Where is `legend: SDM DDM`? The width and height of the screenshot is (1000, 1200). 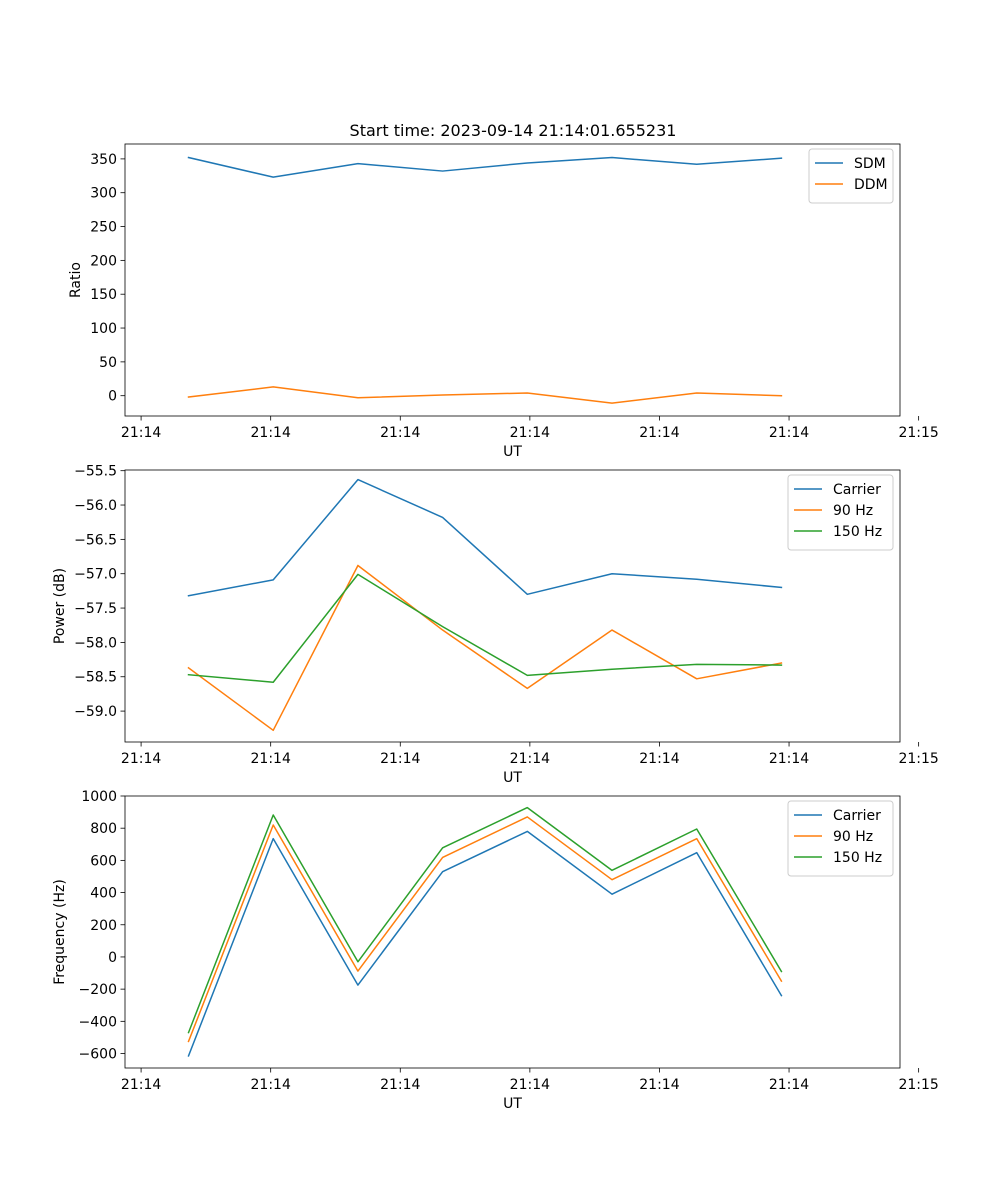 legend: SDM DDM is located at coordinates (851, 176).